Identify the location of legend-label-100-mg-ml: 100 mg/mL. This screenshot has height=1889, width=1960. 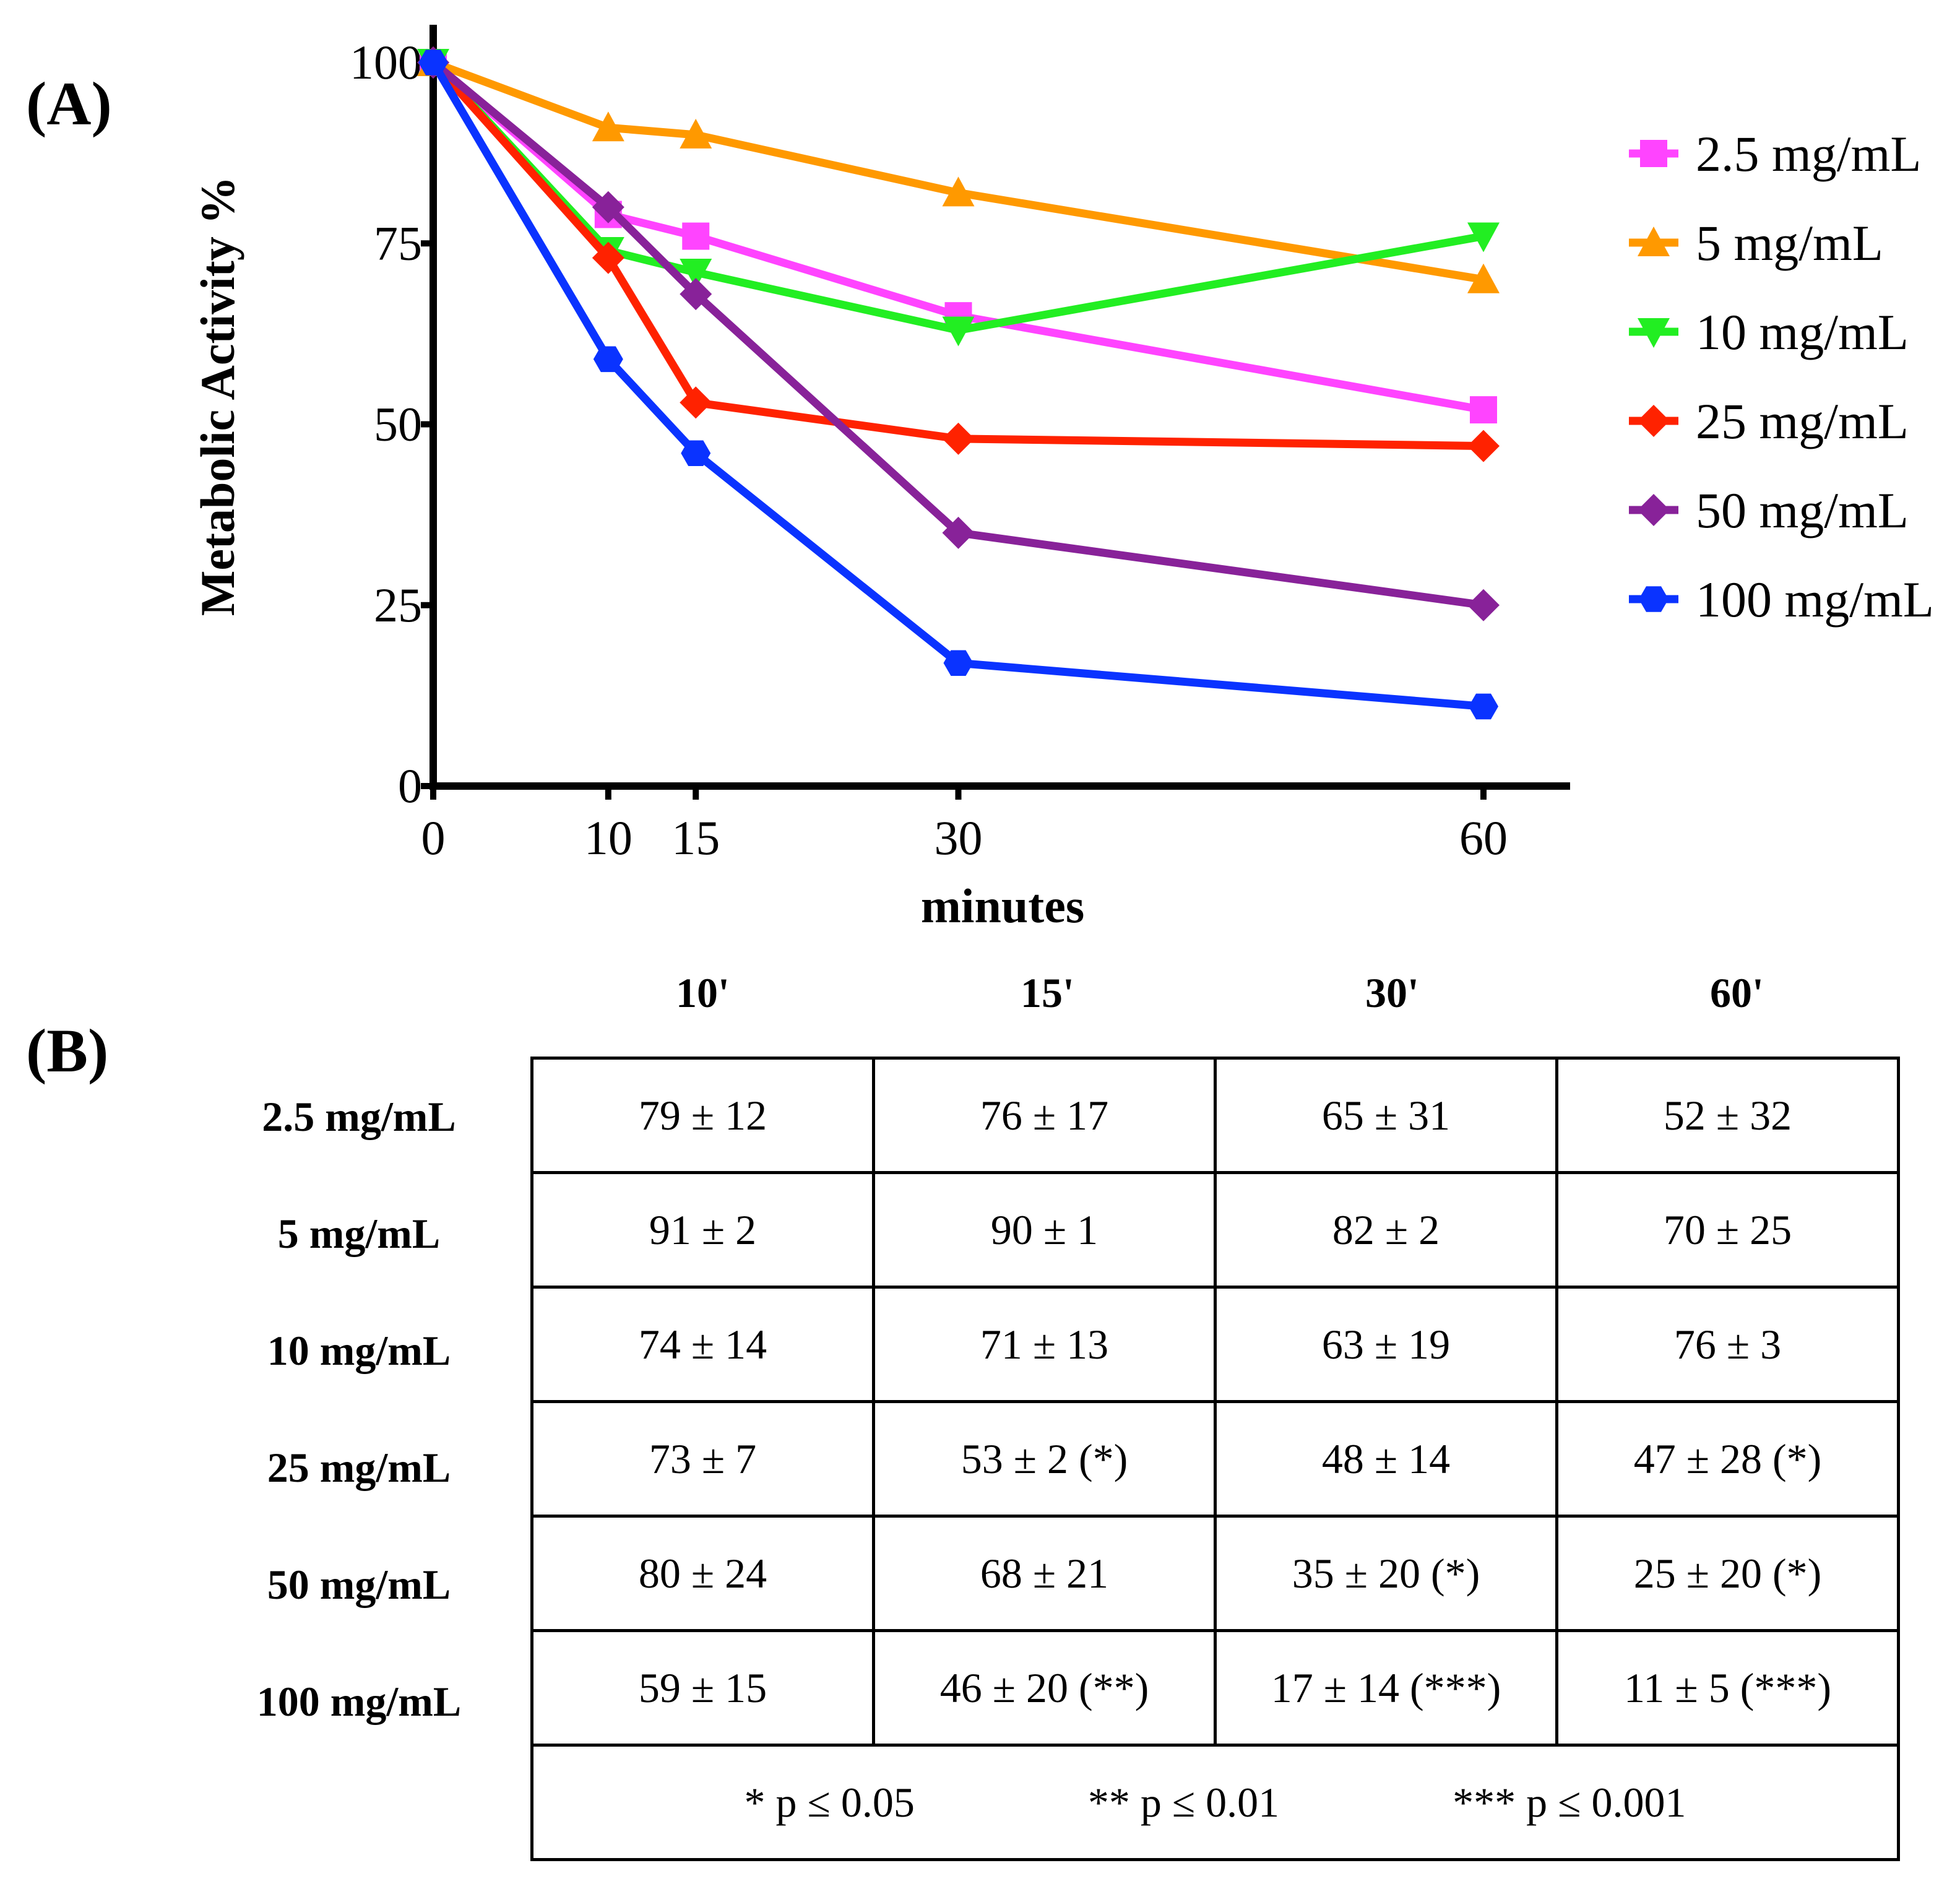
(1815, 599).